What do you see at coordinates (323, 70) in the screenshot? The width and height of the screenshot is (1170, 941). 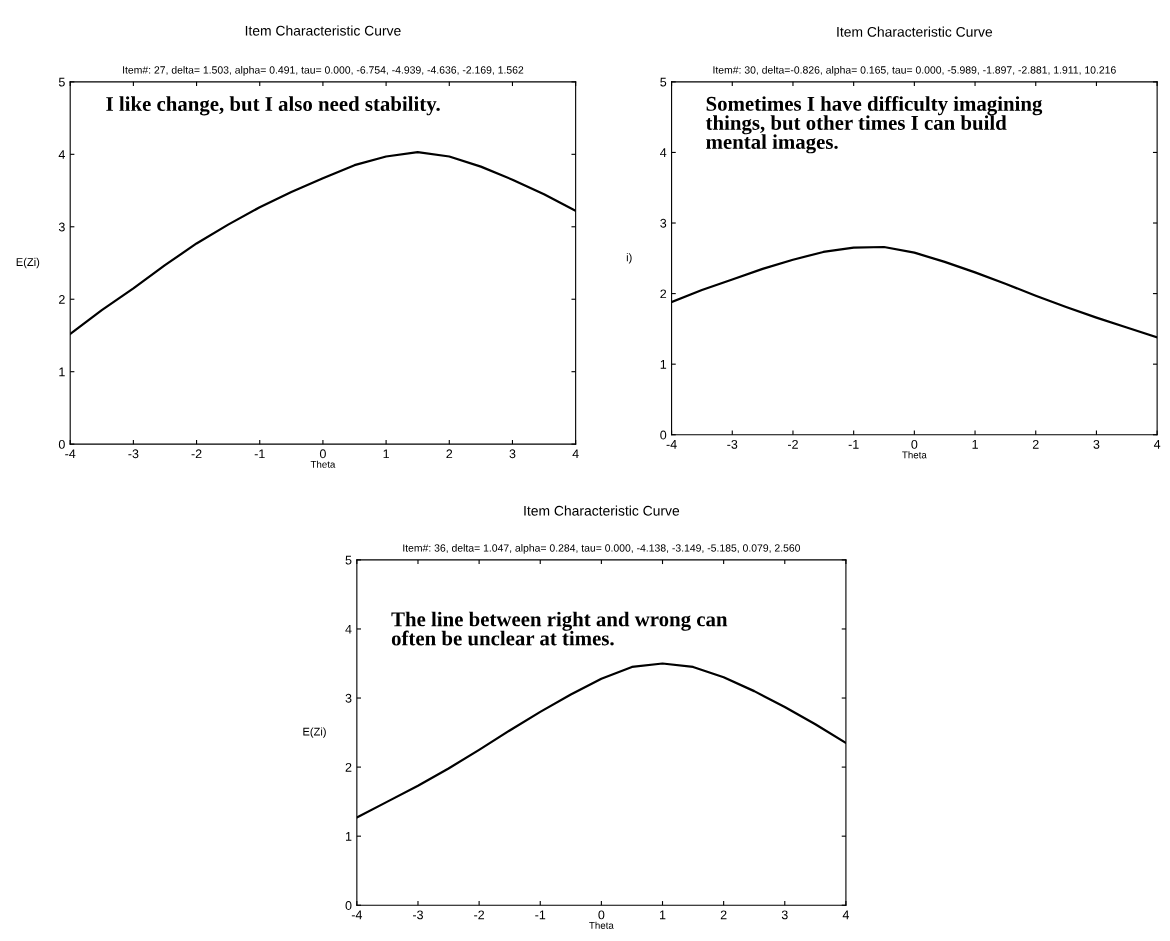 I see `chart-subtitle: Item#: 27, delta= 1.503, alpha= 0.491, tau= 0.000, -6.754, -4.939, -4.636, -2.169, 1.562` at bounding box center [323, 70].